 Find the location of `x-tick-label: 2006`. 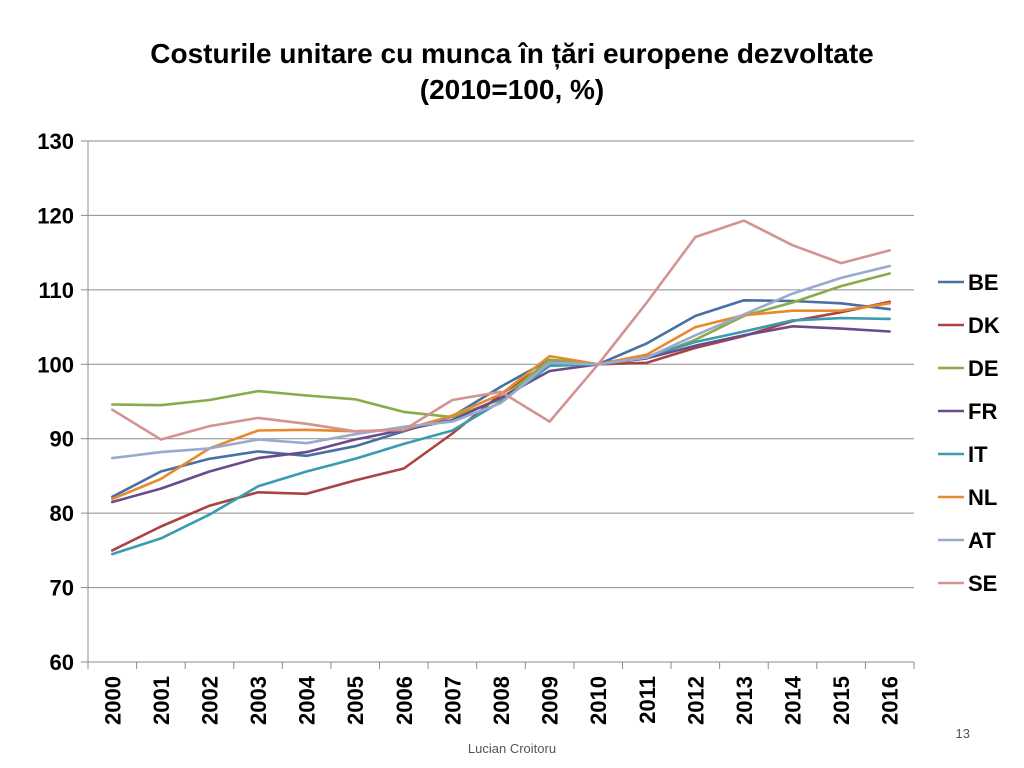

x-tick-label: 2006 is located at coordinates (404, 700).